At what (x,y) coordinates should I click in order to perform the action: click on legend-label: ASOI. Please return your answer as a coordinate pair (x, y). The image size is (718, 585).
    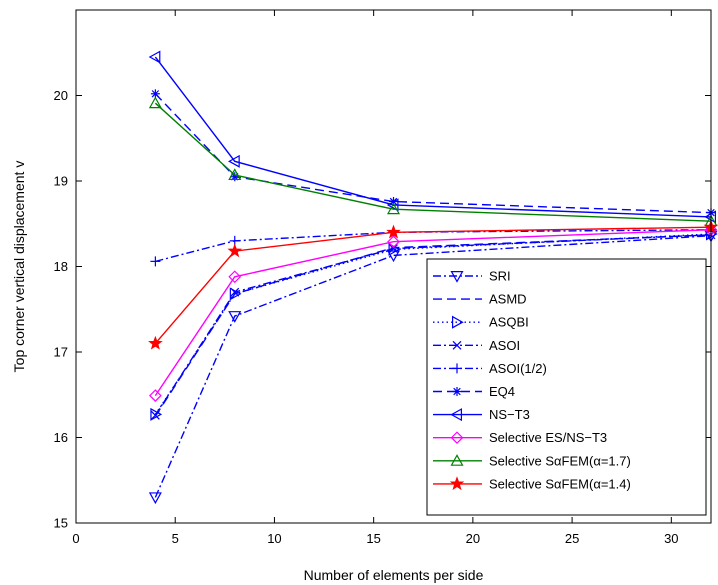
    Looking at the image, I should click on (504, 345).